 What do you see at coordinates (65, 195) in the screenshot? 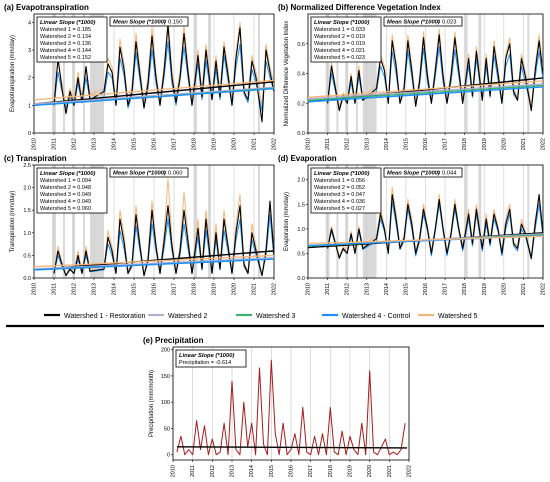
I see `slope-value: Watershed 3 = 0.049` at bounding box center [65, 195].